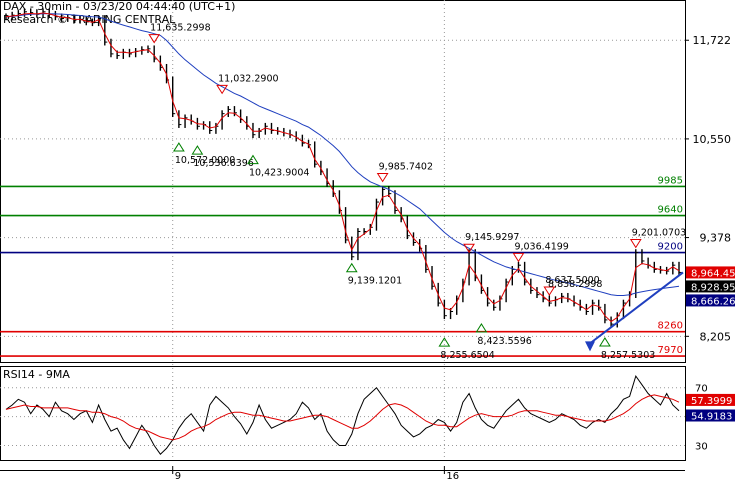 The width and height of the screenshot is (735, 480). I want to click on projection-arrow-head, so click(590, 346).